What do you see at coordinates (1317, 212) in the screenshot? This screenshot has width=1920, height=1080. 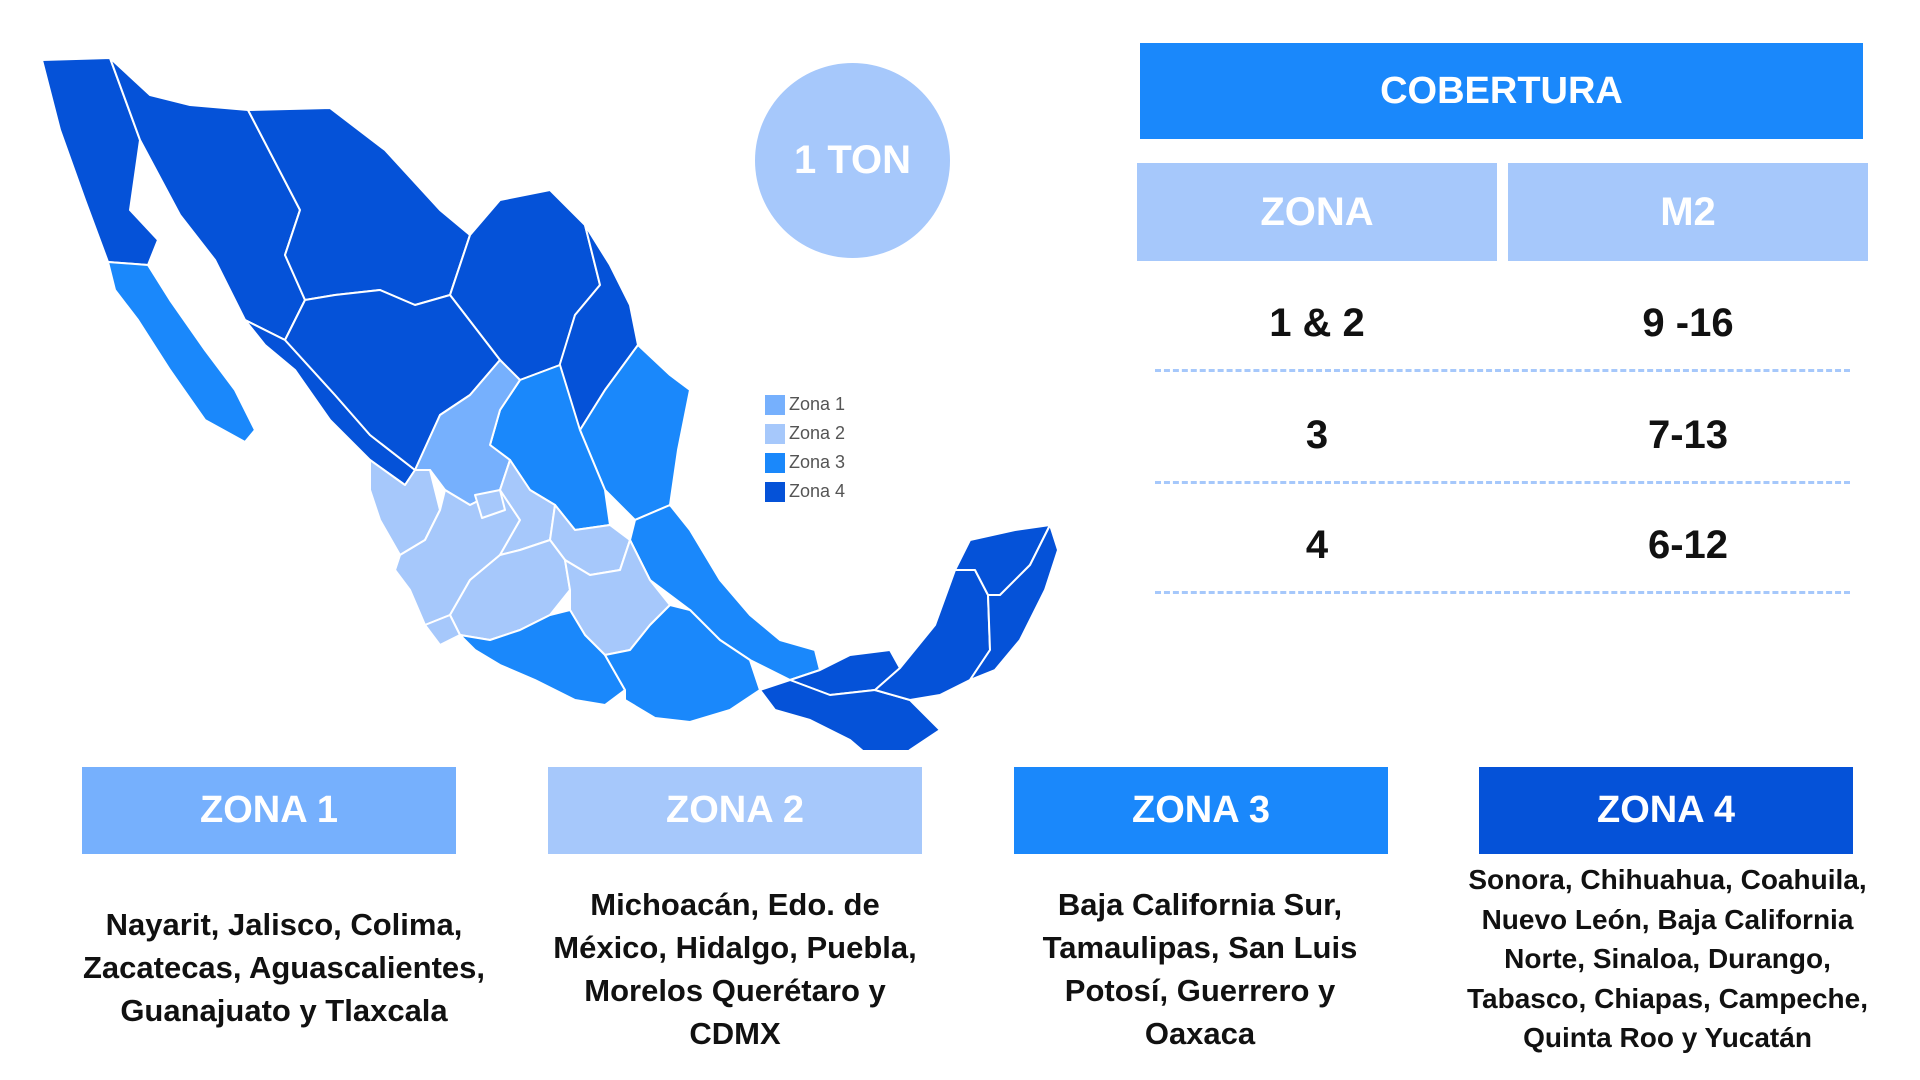 I see `header-zona: ZONA` at bounding box center [1317, 212].